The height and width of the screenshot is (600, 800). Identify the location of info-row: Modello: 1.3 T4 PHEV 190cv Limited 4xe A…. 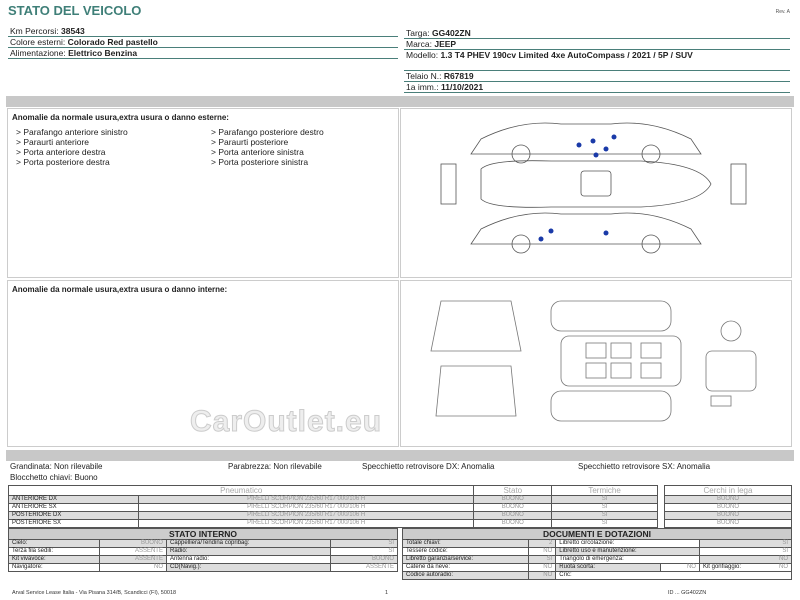
(597, 60).